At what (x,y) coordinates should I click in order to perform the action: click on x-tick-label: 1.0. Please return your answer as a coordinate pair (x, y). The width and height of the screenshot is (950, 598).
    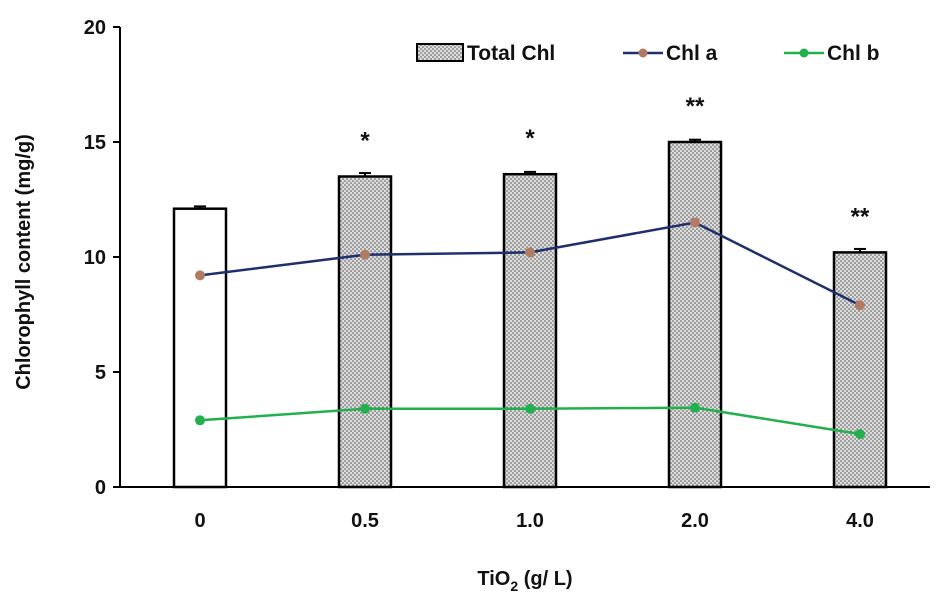
    Looking at the image, I should click on (530, 521).